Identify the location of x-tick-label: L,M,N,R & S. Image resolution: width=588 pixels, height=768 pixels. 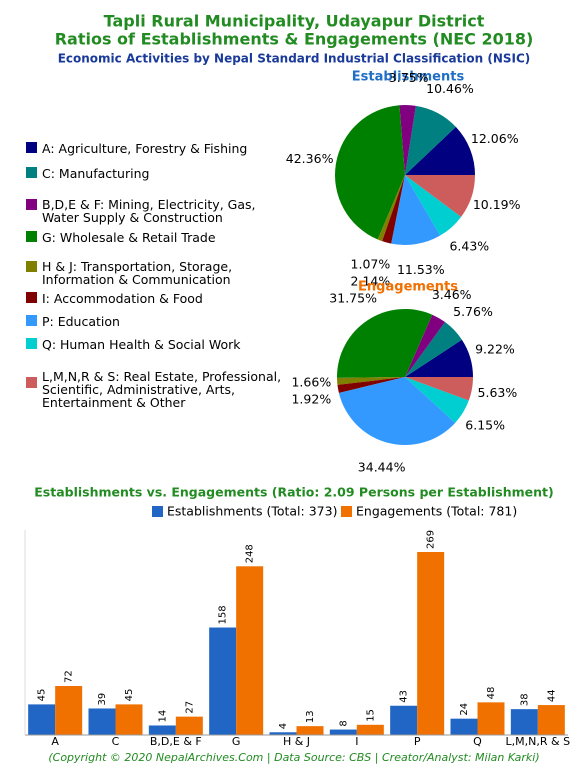
(538, 741).